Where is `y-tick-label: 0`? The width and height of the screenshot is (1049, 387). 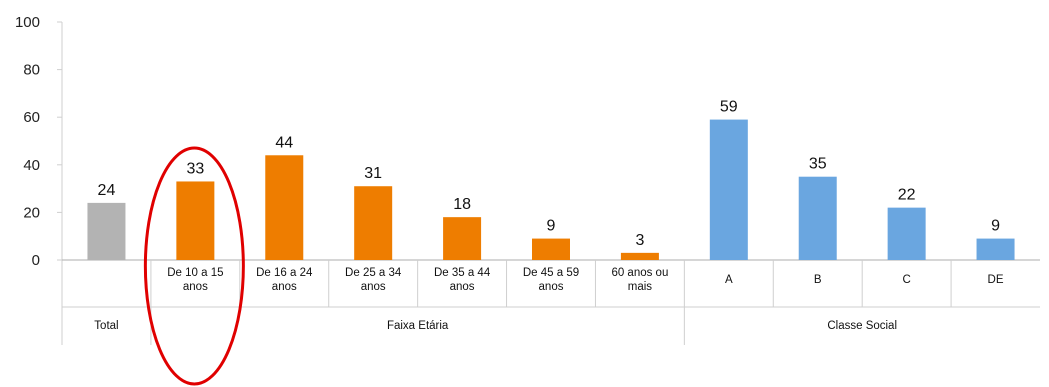 y-tick-label: 0 is located at coordinates (36, 260).